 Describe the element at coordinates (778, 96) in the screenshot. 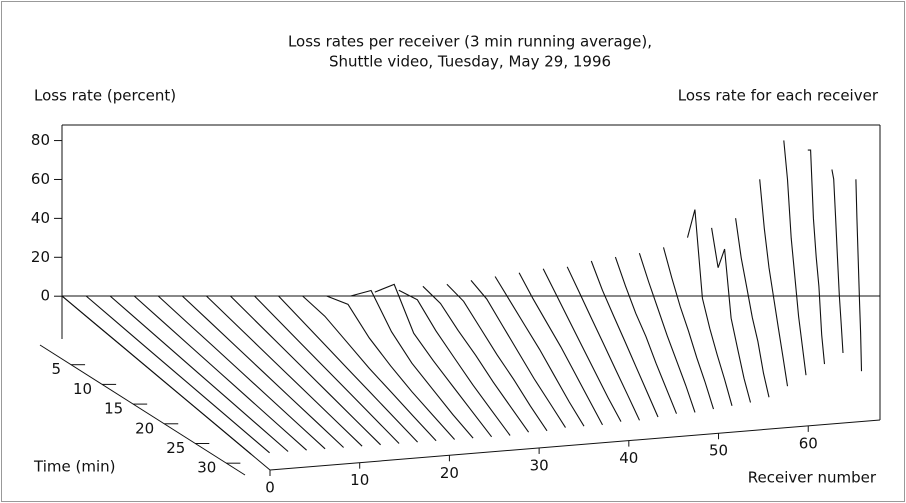

I see `annotation: Loss rate for each receiver` at that location.